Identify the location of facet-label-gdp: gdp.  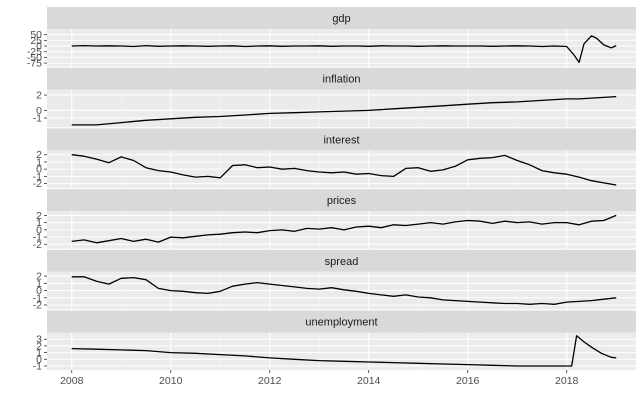
(341, 19).